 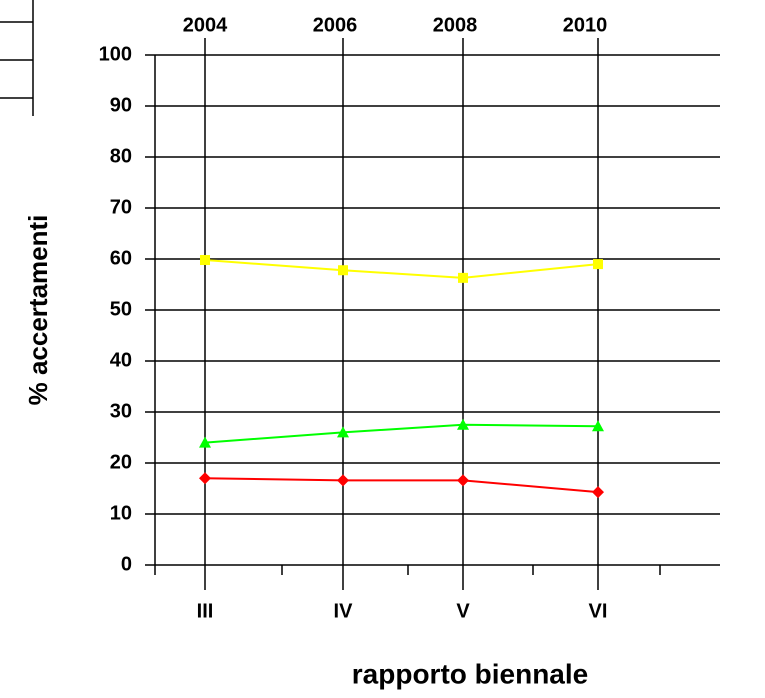 What do you see at coordinates (205, 611) in the screenshot?
I see `x-tick-label: III` at bounding box center [205, 611].